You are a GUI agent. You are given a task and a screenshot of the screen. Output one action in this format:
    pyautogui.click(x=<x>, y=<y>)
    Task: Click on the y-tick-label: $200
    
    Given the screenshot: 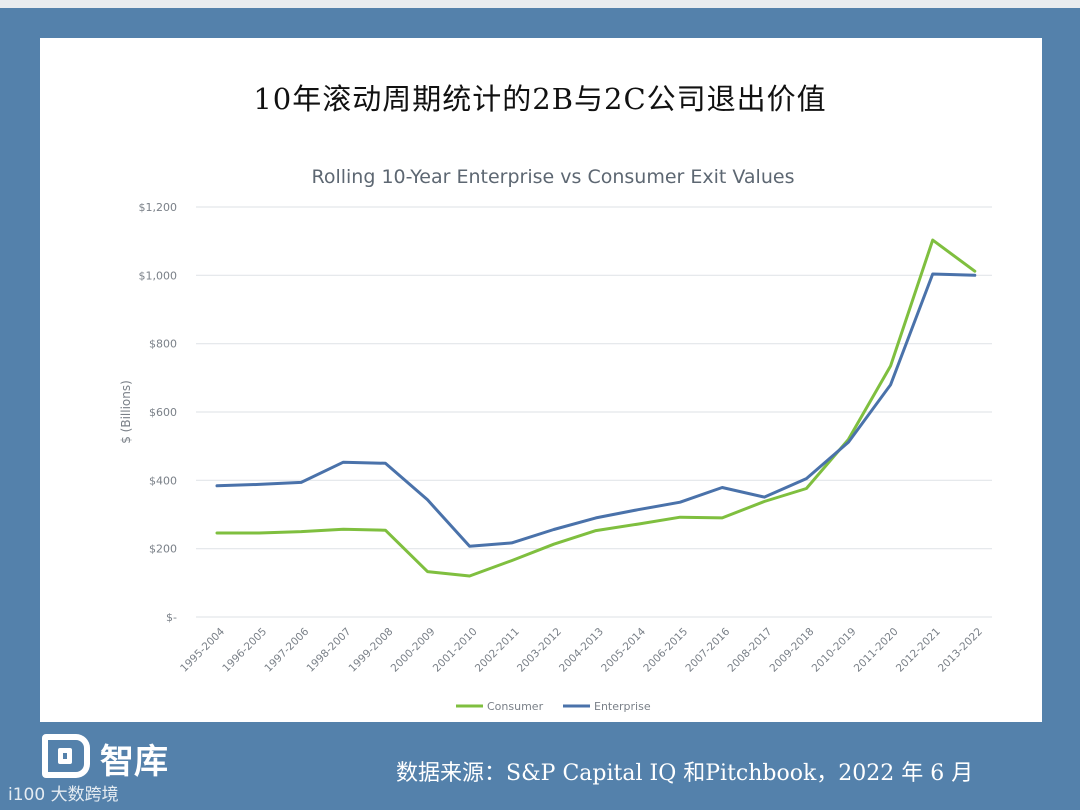 What is the action you would take?
    pyautogui.click(x=163, y=549)
    